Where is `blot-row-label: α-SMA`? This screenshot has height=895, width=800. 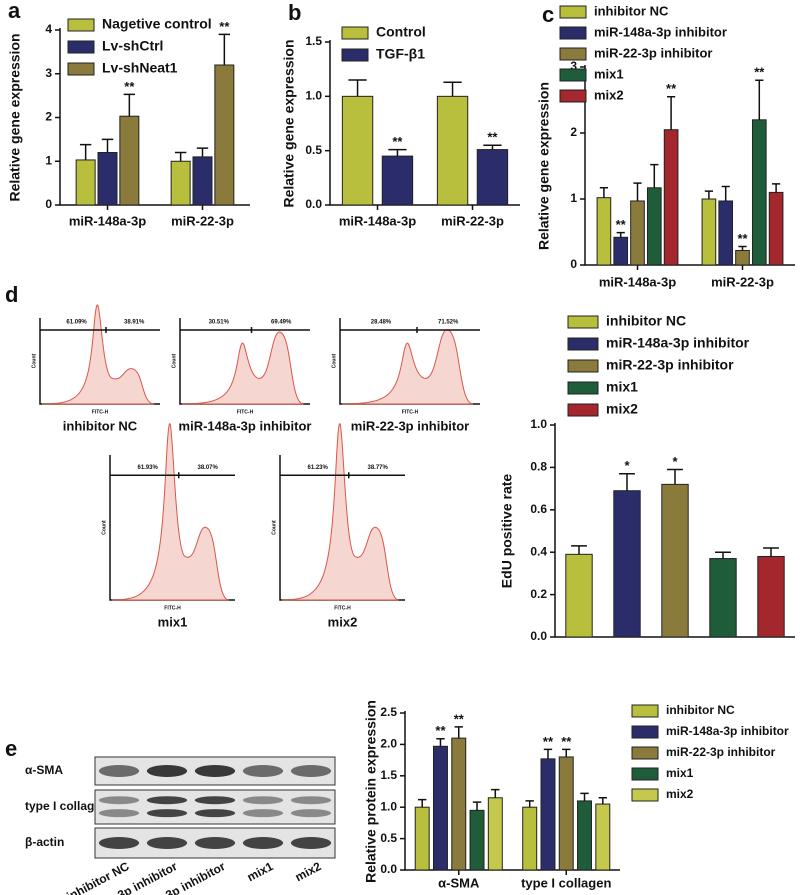 blot-row-label: α-SMA is located at coordinates (44, 770).